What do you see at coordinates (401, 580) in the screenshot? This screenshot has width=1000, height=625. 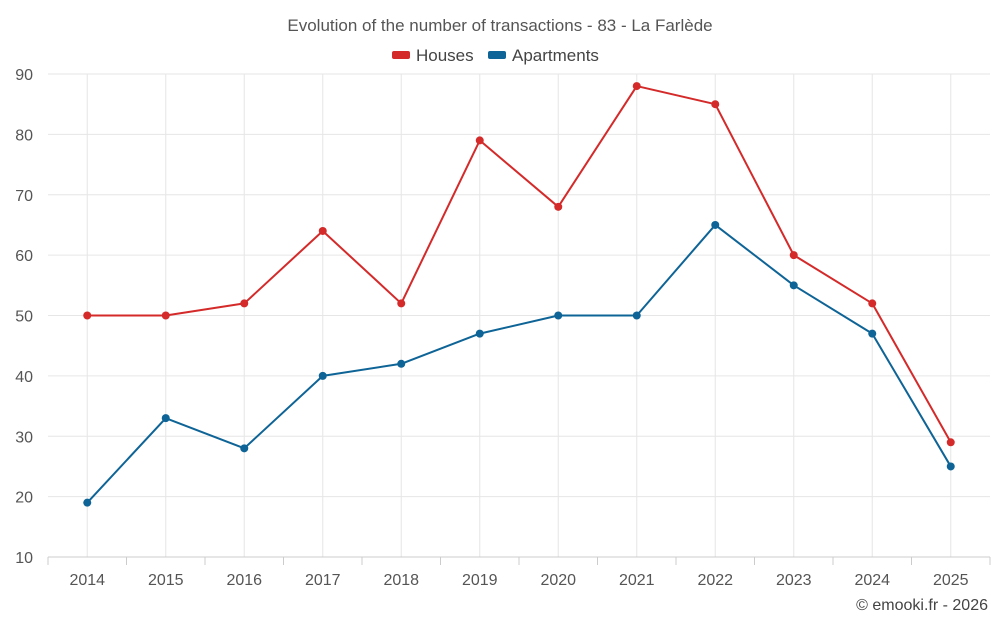 I see `x-tick-label: 2018` at bounding box center [401, 580].